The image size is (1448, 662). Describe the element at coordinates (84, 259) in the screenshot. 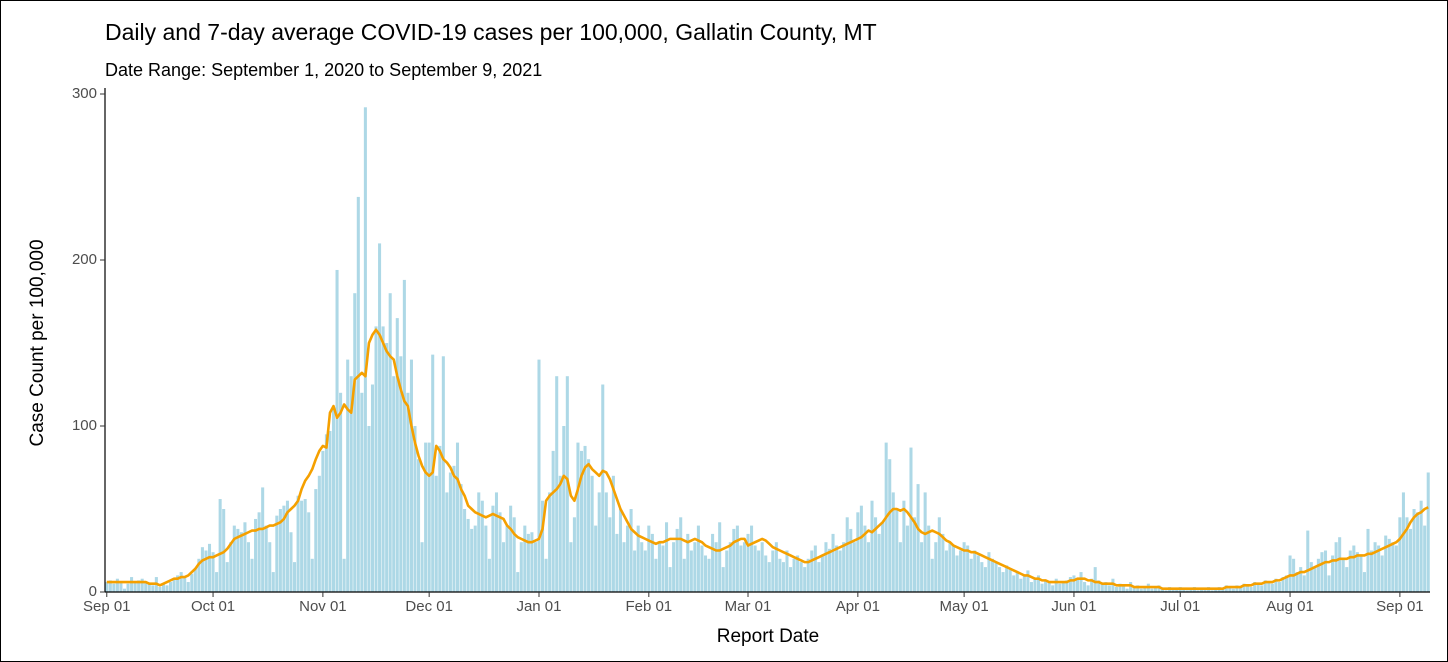

I see `y-tick-label: 200` at that location.